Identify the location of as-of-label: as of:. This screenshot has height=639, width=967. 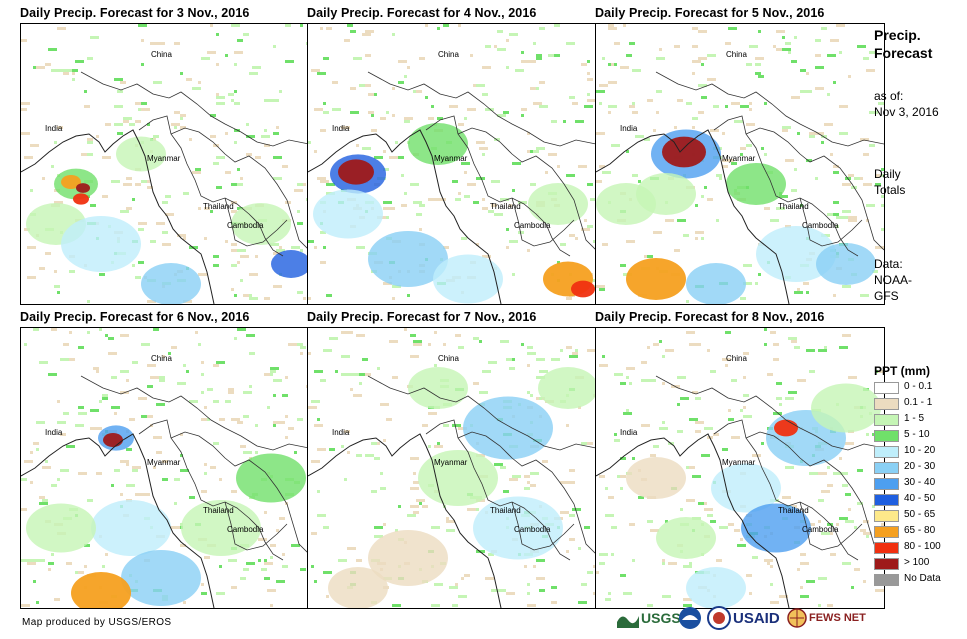
(889, 96).